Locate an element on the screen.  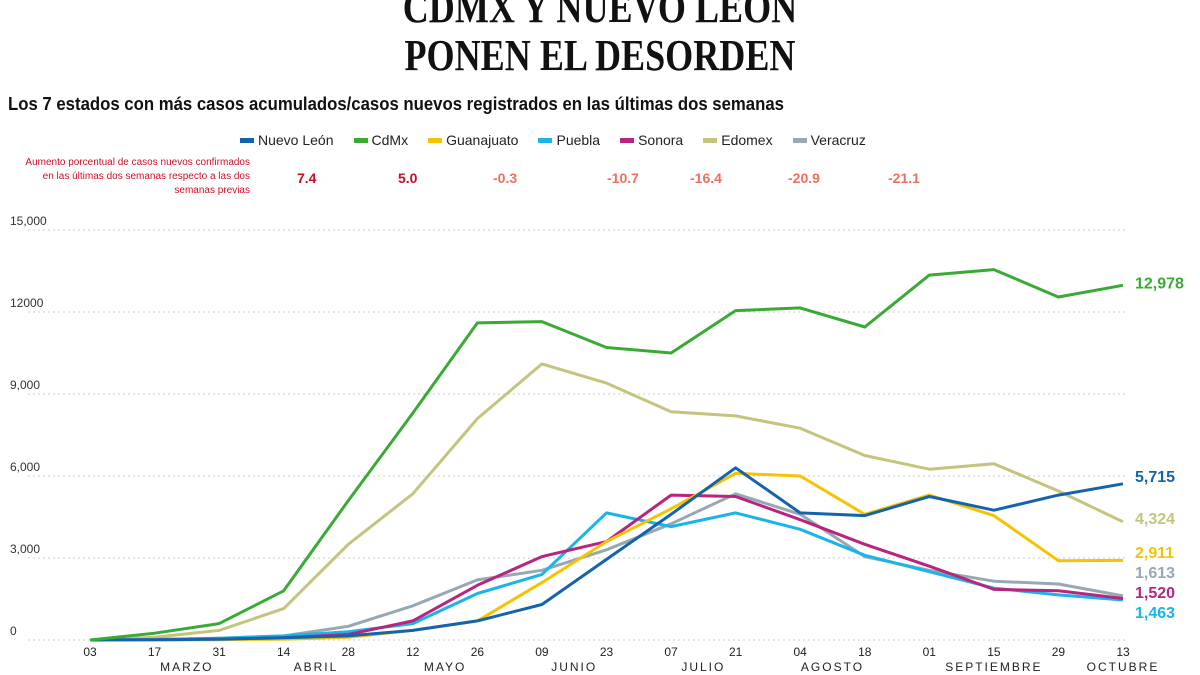
x-month-label: ABRIL is located at coordinates (316, 667).